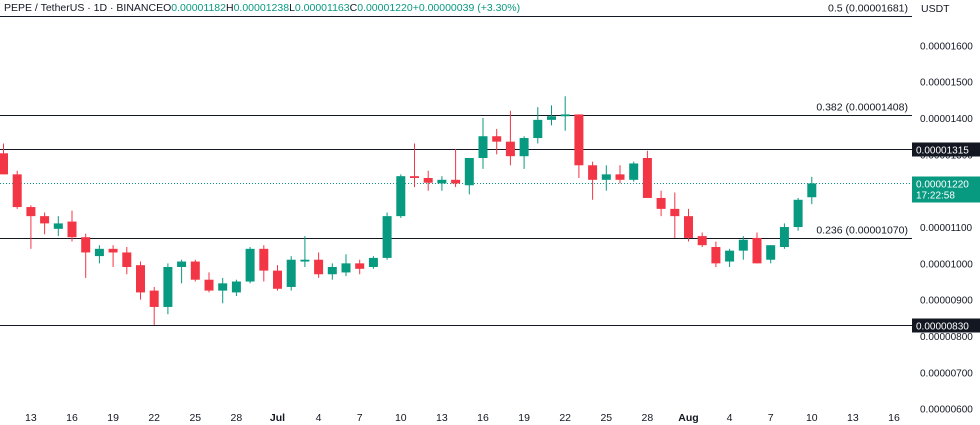  Describe the element at coordinates (862, 231) in the screenshot. I see `fib-level-label: 0.236 (0.00001070)` at that location.